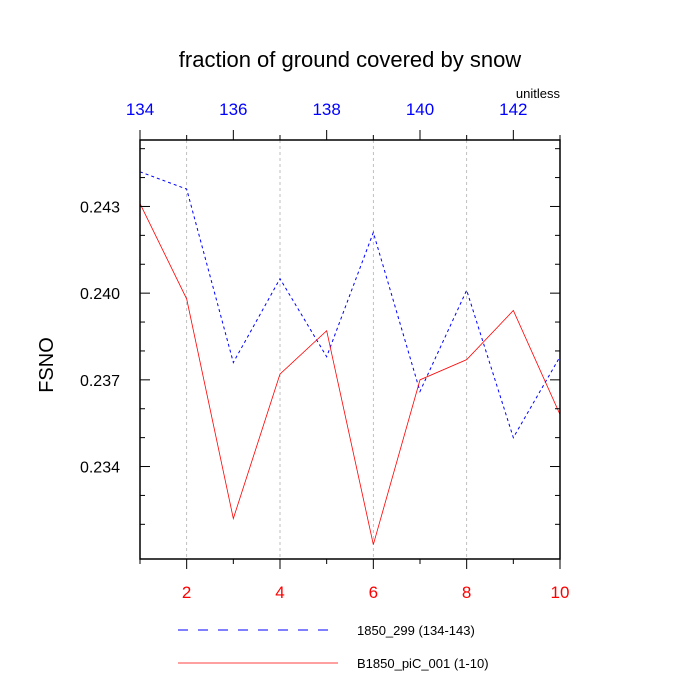 This screenshot has height=700, width=700. What do you see at coordinates (186, 592) in the screenshot?
I see `x-bottom-tick-label: 2` at bounding box center [186, 592].